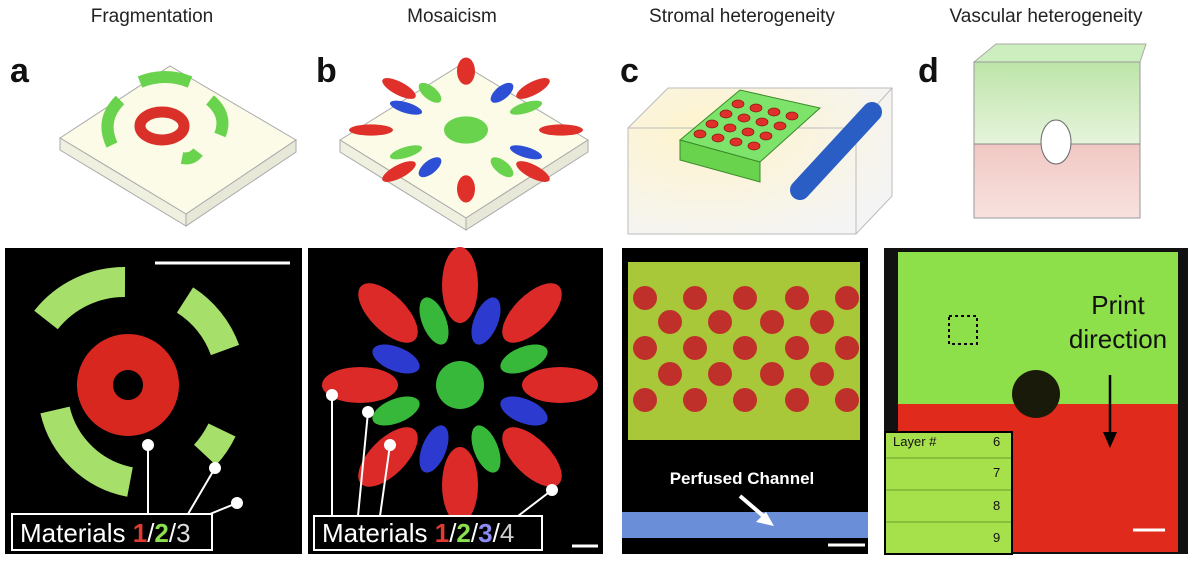  What do you see at coordinates (996, 441) in the screenshot?
I see `layer-number: 6` at bounding box center [996, 441].